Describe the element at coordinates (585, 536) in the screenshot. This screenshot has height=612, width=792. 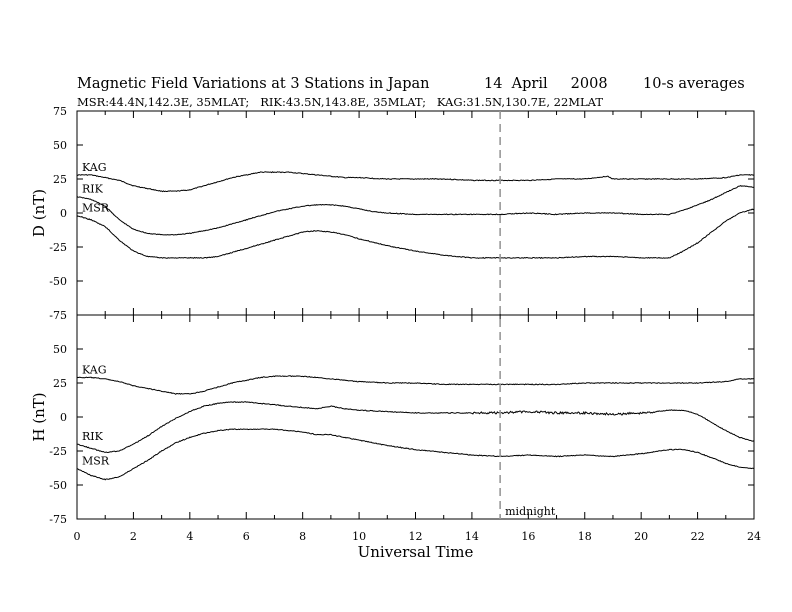
I see `x-tick-label: 18` at that location.